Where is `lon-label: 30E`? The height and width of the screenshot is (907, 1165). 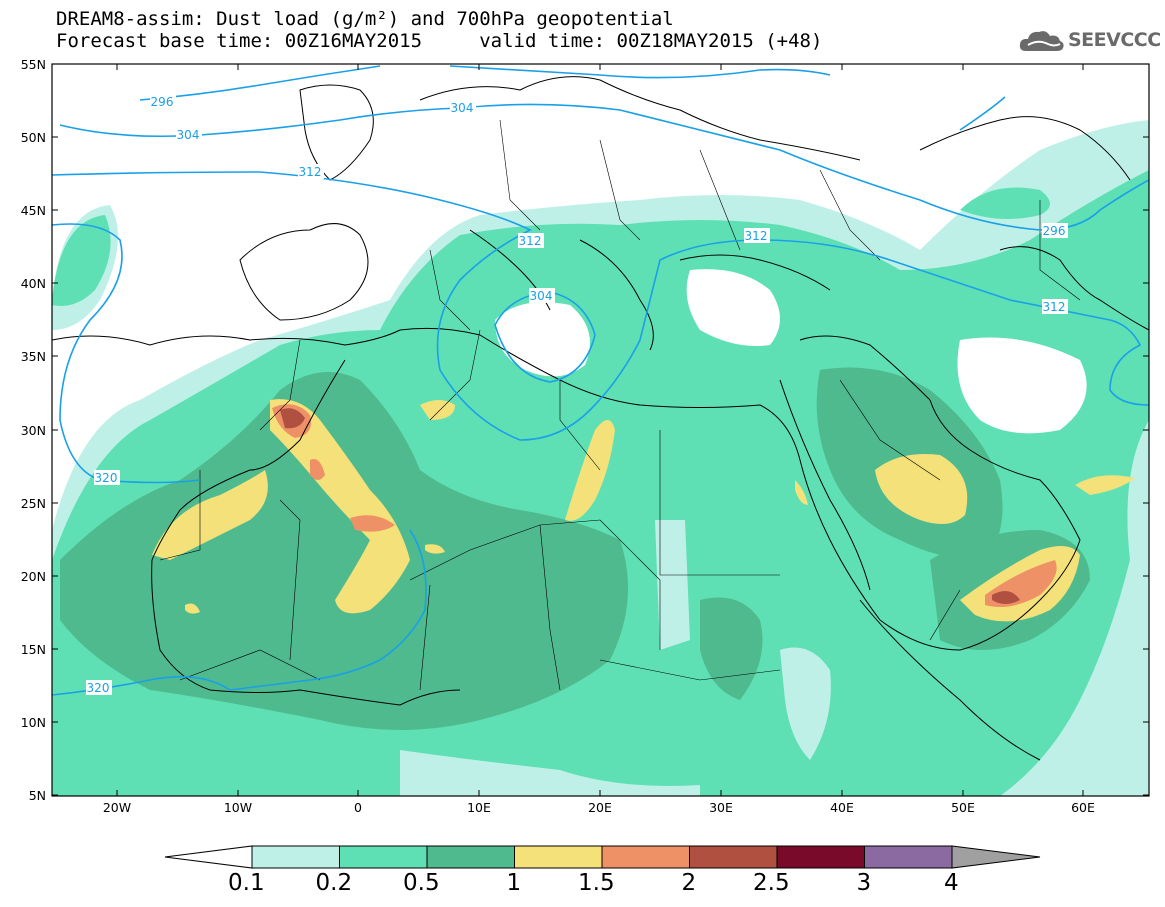
lon-label: 30E is located at coordinates (721, 807).